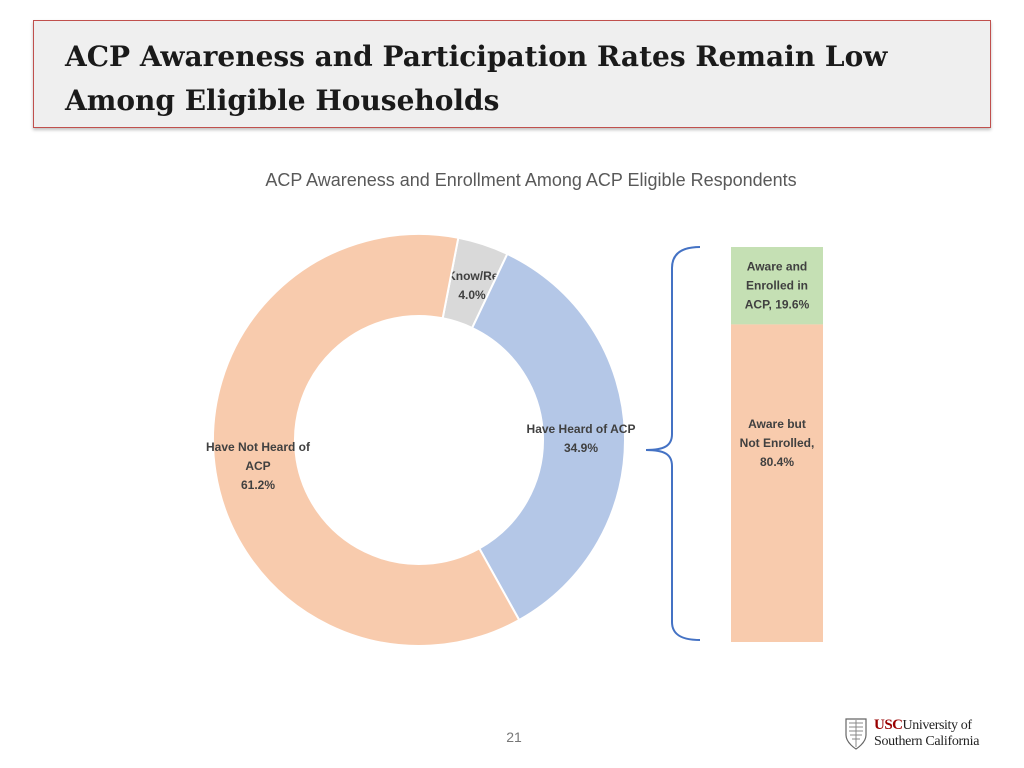 This screenshot has height=768, width=1024. I want to click on bar-segment-label: Aware and Enrolled in ACP, 19.6%, so click(777, 286).